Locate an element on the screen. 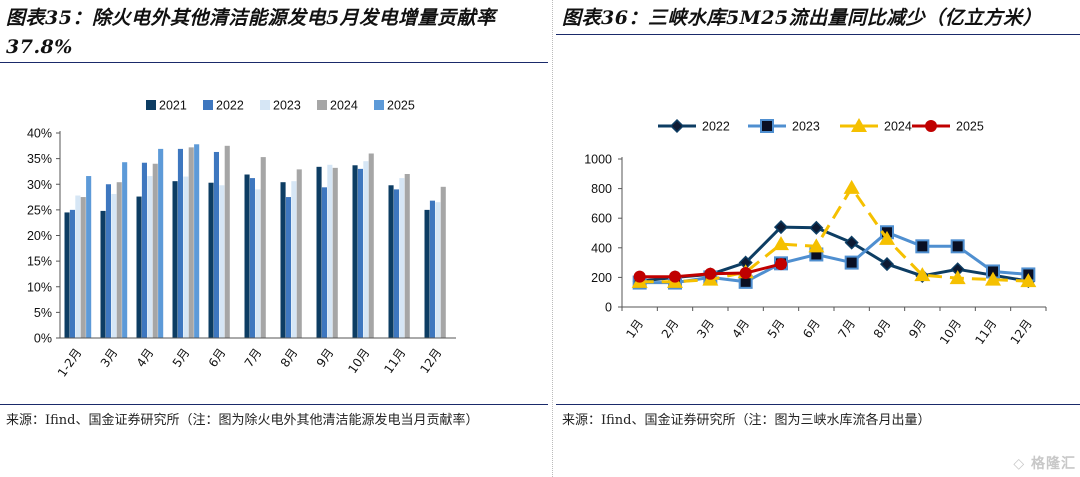 The image size is (1080, 477). legend-label-2024: 2024 is located at coordinates (898, 127).